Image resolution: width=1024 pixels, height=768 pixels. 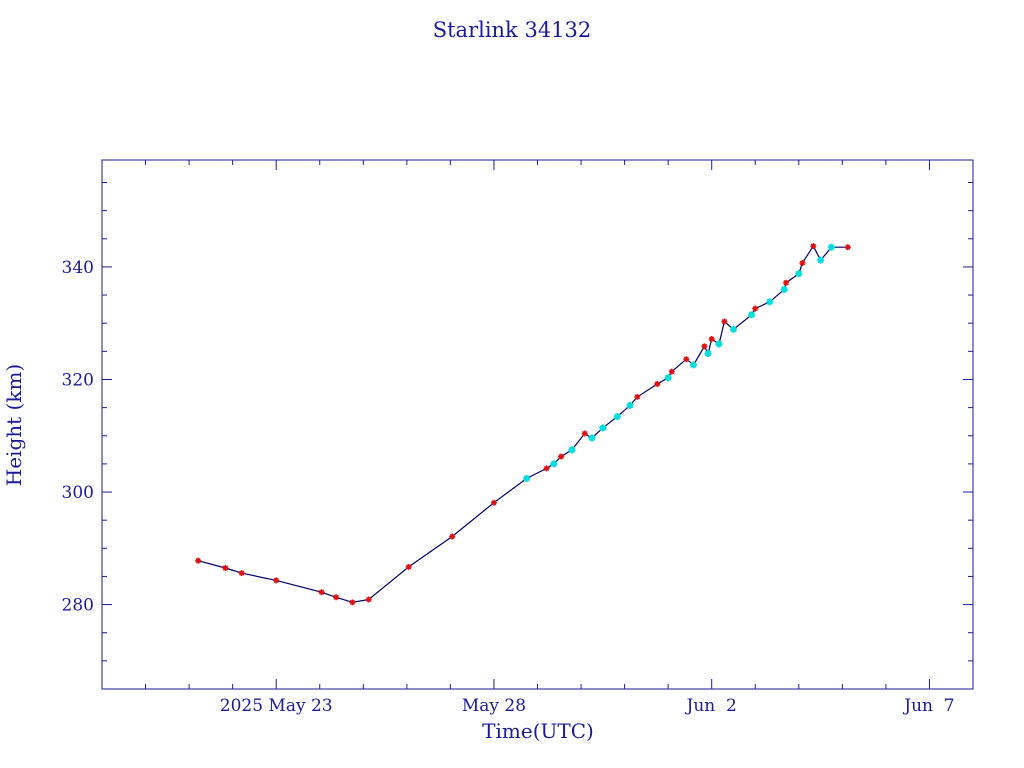 I want to click on x-tick-labels: 2025 May 23 May 28 Jun 2 Jun 7, so click(x=587, y=706).